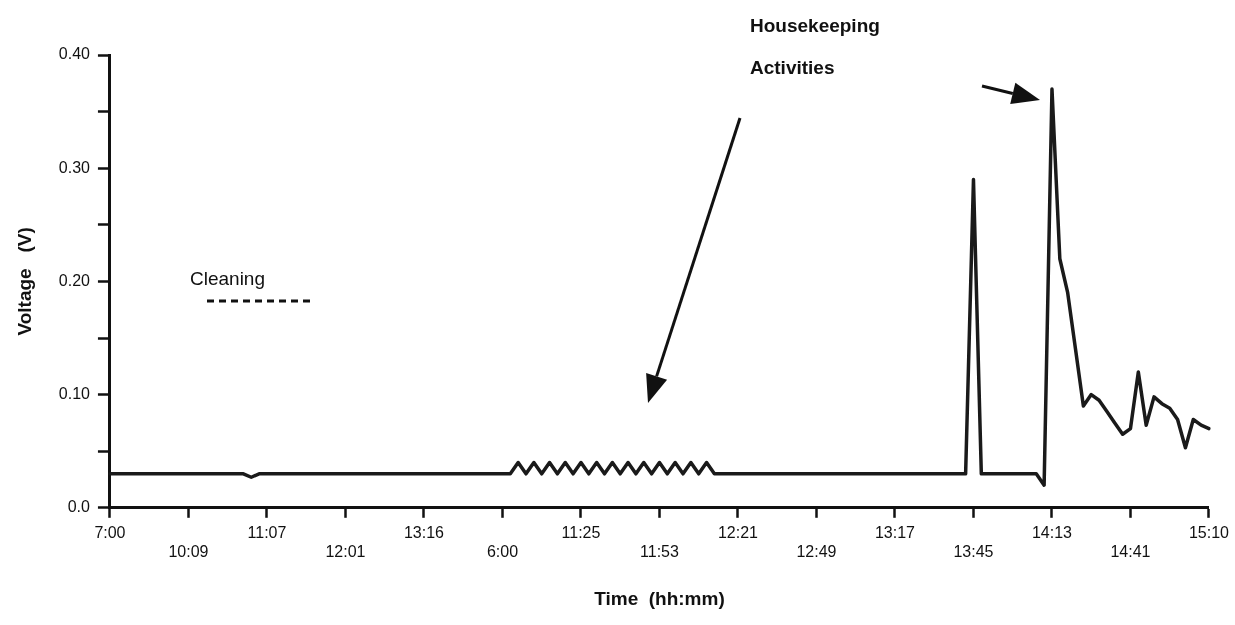 This screenshot has width=1235, height=625. I want to click on x-tick-label: 13:45, so click(973, 552).